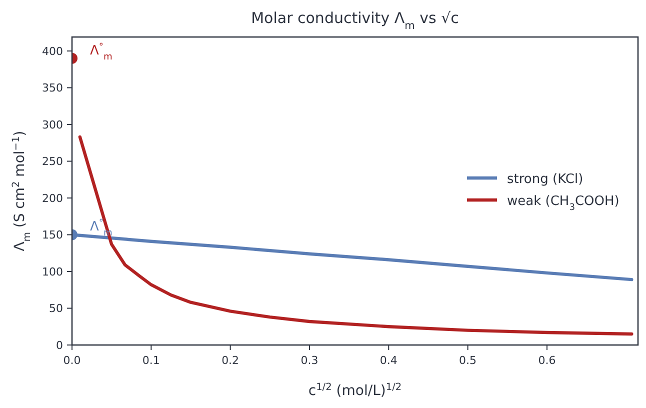 The width and height of the screenshot is (646, 408). I want to click on y-tick-label: 100, so click(52, 271).